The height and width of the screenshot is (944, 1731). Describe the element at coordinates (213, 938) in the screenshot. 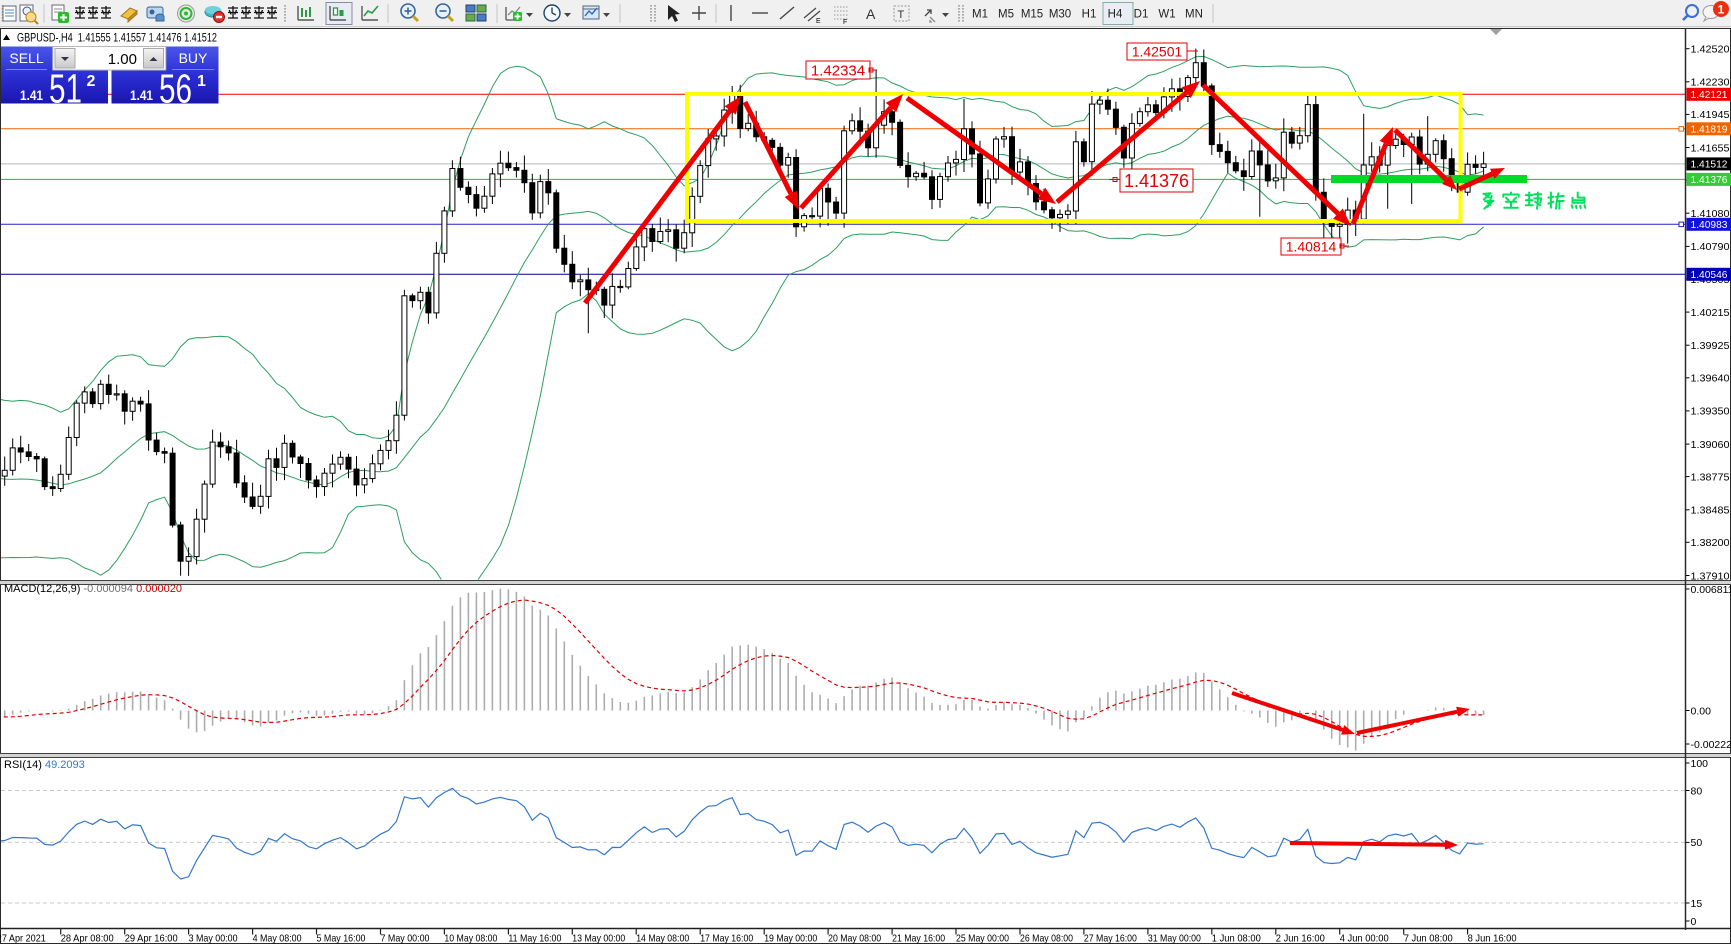

I see `svg-text: 3 May 00:00` at that location.